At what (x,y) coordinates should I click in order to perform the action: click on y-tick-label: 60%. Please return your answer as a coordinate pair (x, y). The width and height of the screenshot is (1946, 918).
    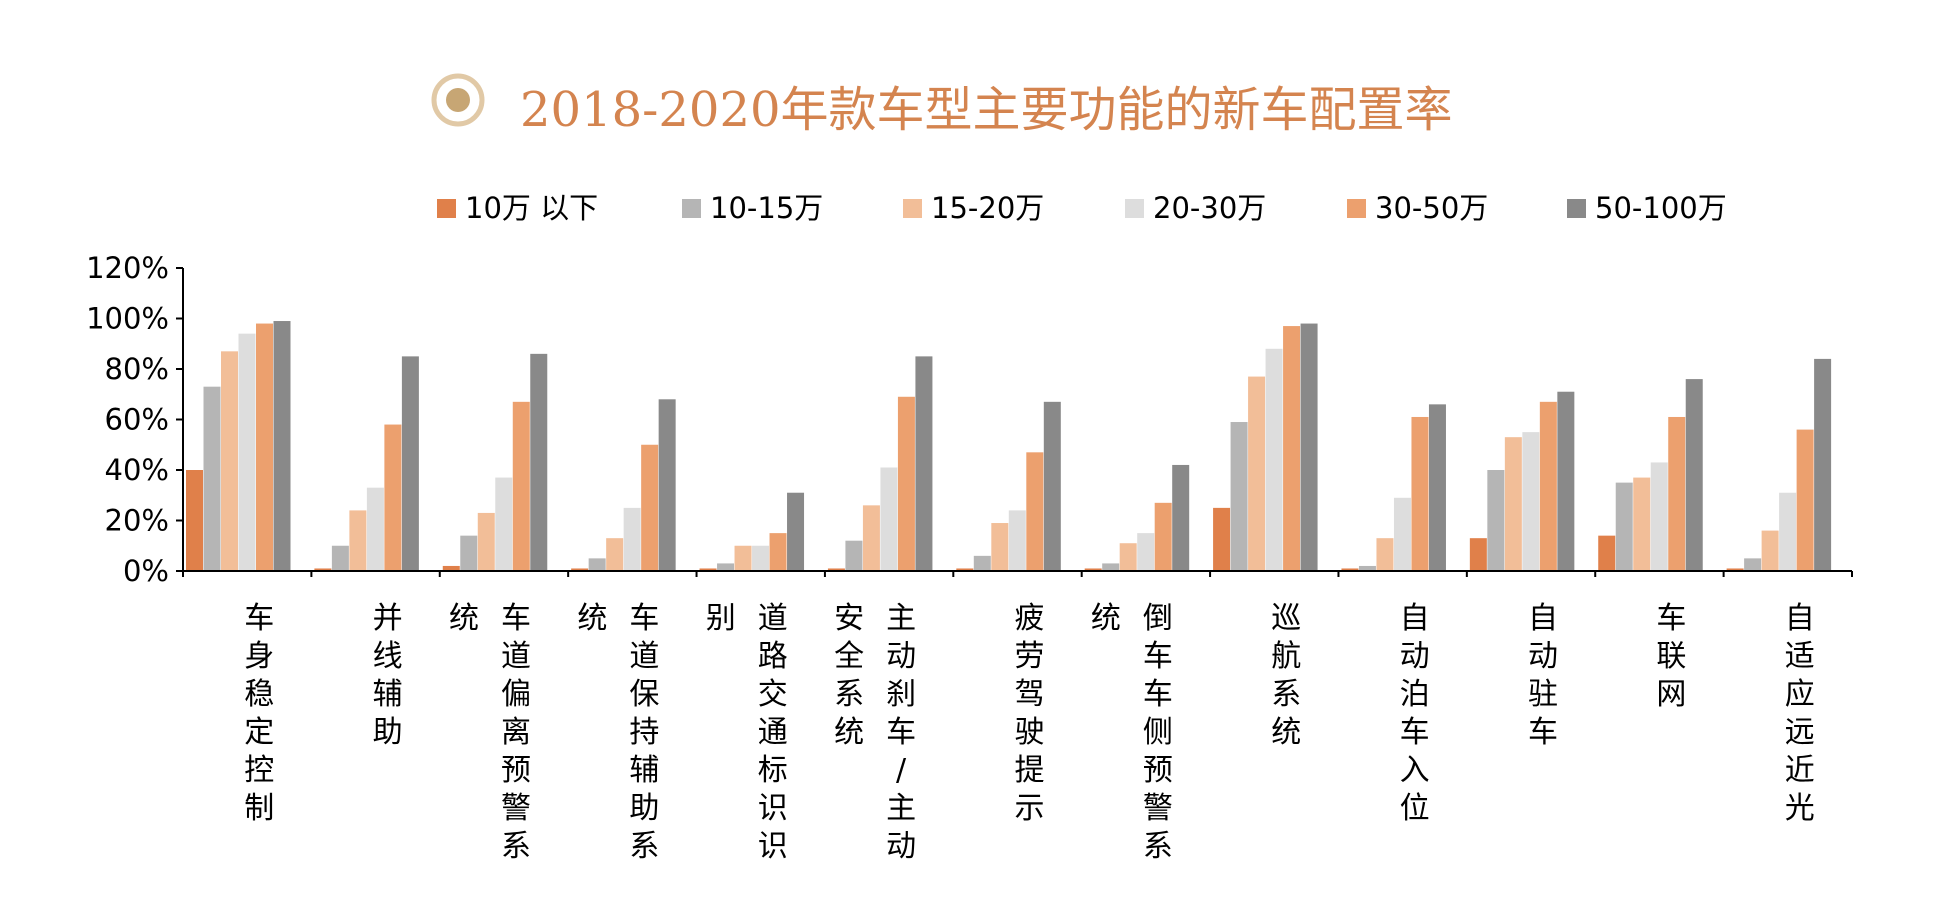
    Looking at the image, I should click on (137, 420).